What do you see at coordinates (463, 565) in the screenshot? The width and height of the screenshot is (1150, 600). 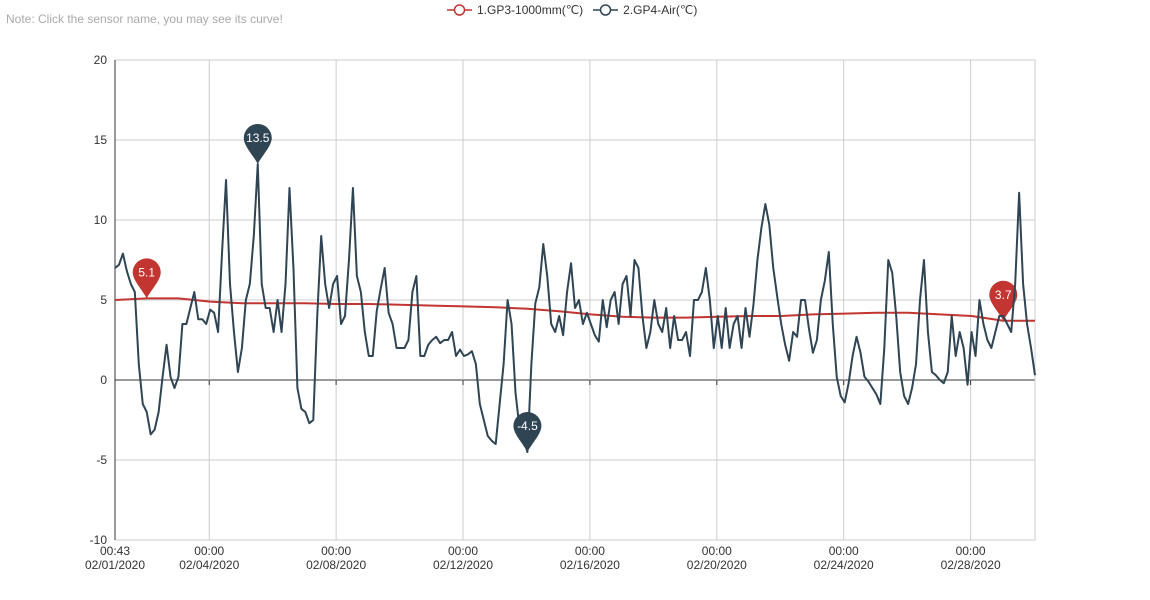 I see `x-tick-date: 02/12/2020` at bounding box center [463, 565].